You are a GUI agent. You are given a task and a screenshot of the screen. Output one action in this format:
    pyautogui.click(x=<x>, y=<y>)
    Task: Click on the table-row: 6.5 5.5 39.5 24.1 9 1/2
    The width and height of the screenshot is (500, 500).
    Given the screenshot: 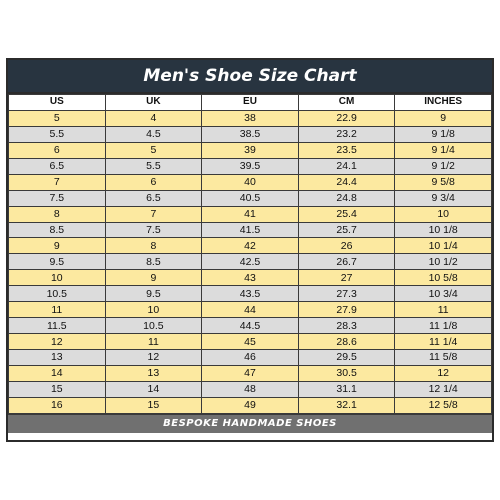 What is the action you would take?
    pyautogui.click(x=250, y=166)
    